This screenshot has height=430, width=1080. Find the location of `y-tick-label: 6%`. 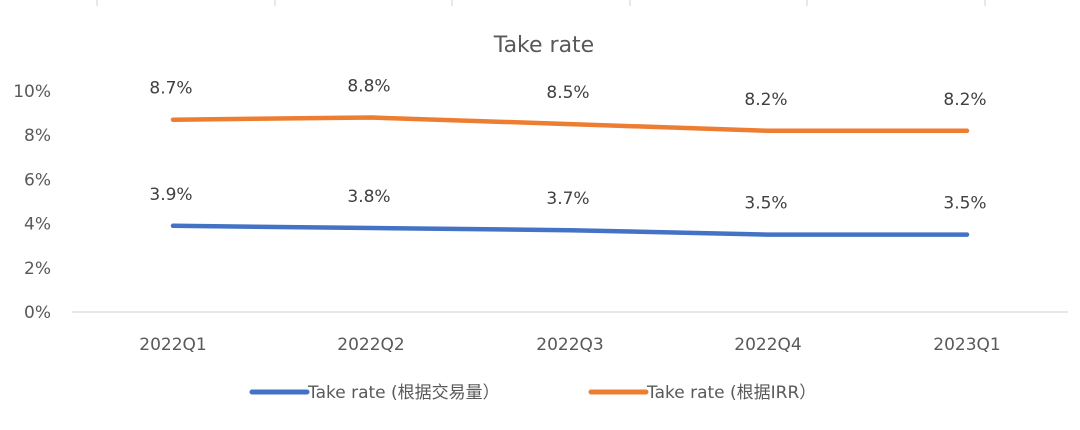

y-tick-label: 6% is located at coordinates (37, 180).